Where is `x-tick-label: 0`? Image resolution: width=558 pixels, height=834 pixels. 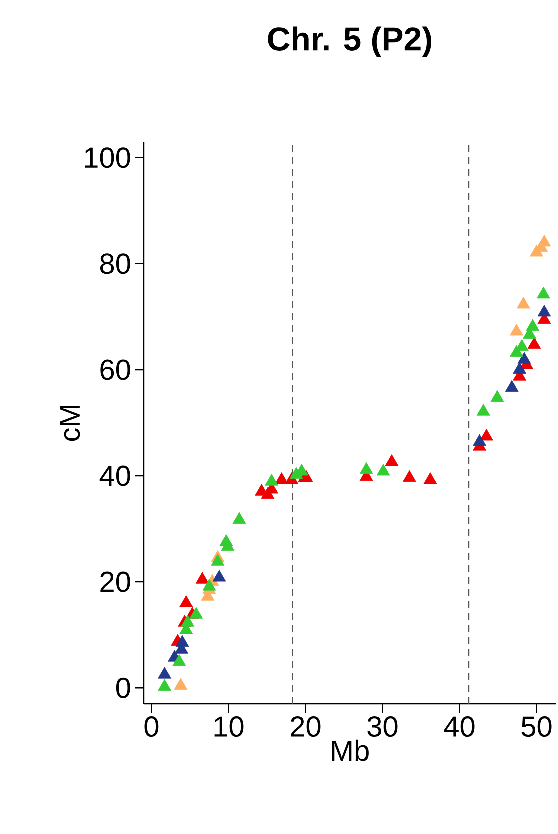
x-tick-label: 0 is located at coordinates (151, 727).